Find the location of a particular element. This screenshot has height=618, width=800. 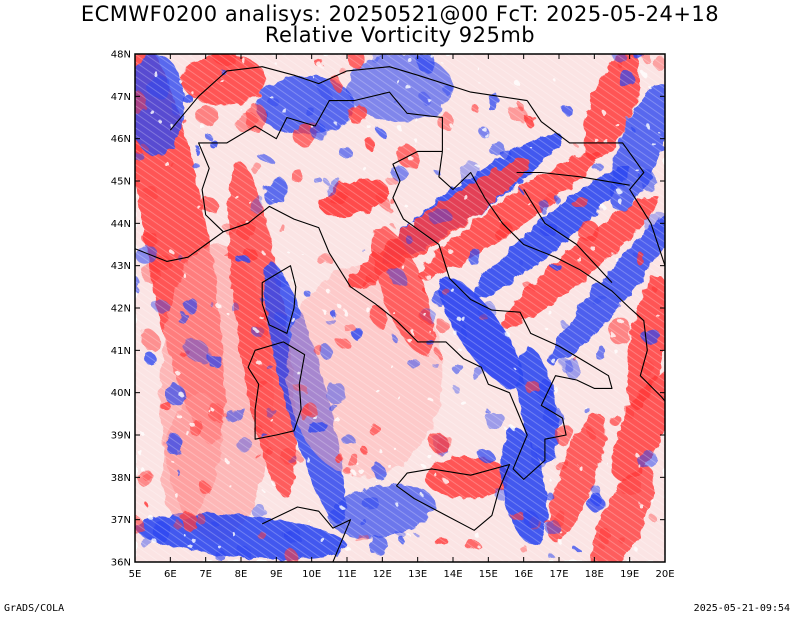

y-tick-label: 41N is located at coordinates (121, 351).